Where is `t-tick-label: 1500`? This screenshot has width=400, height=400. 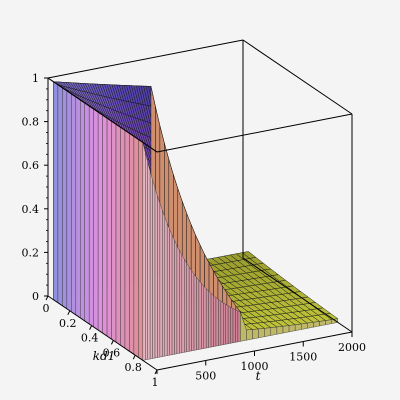 t-tick-label: 1500 is located at coordinates (303, 357).